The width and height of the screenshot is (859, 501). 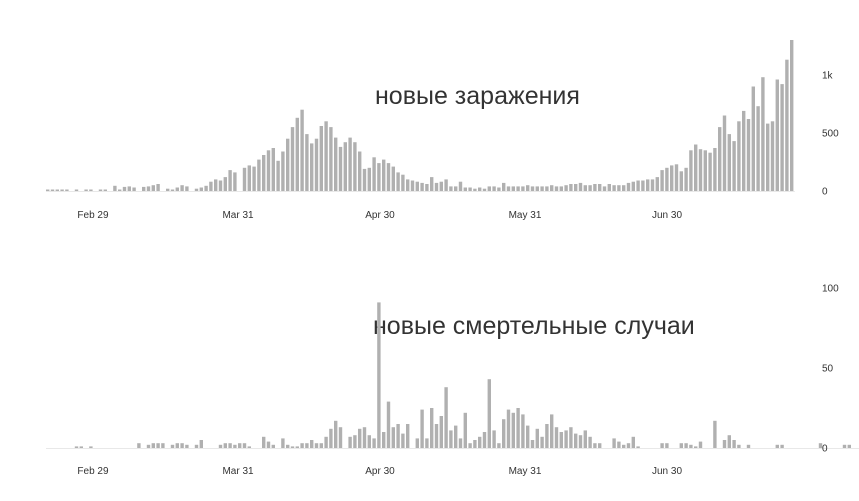 What do you see at coordinates (477, 96) in the screenshot?
I see `chart-title-infections: новые заражения` at bounding box center [477, 96].